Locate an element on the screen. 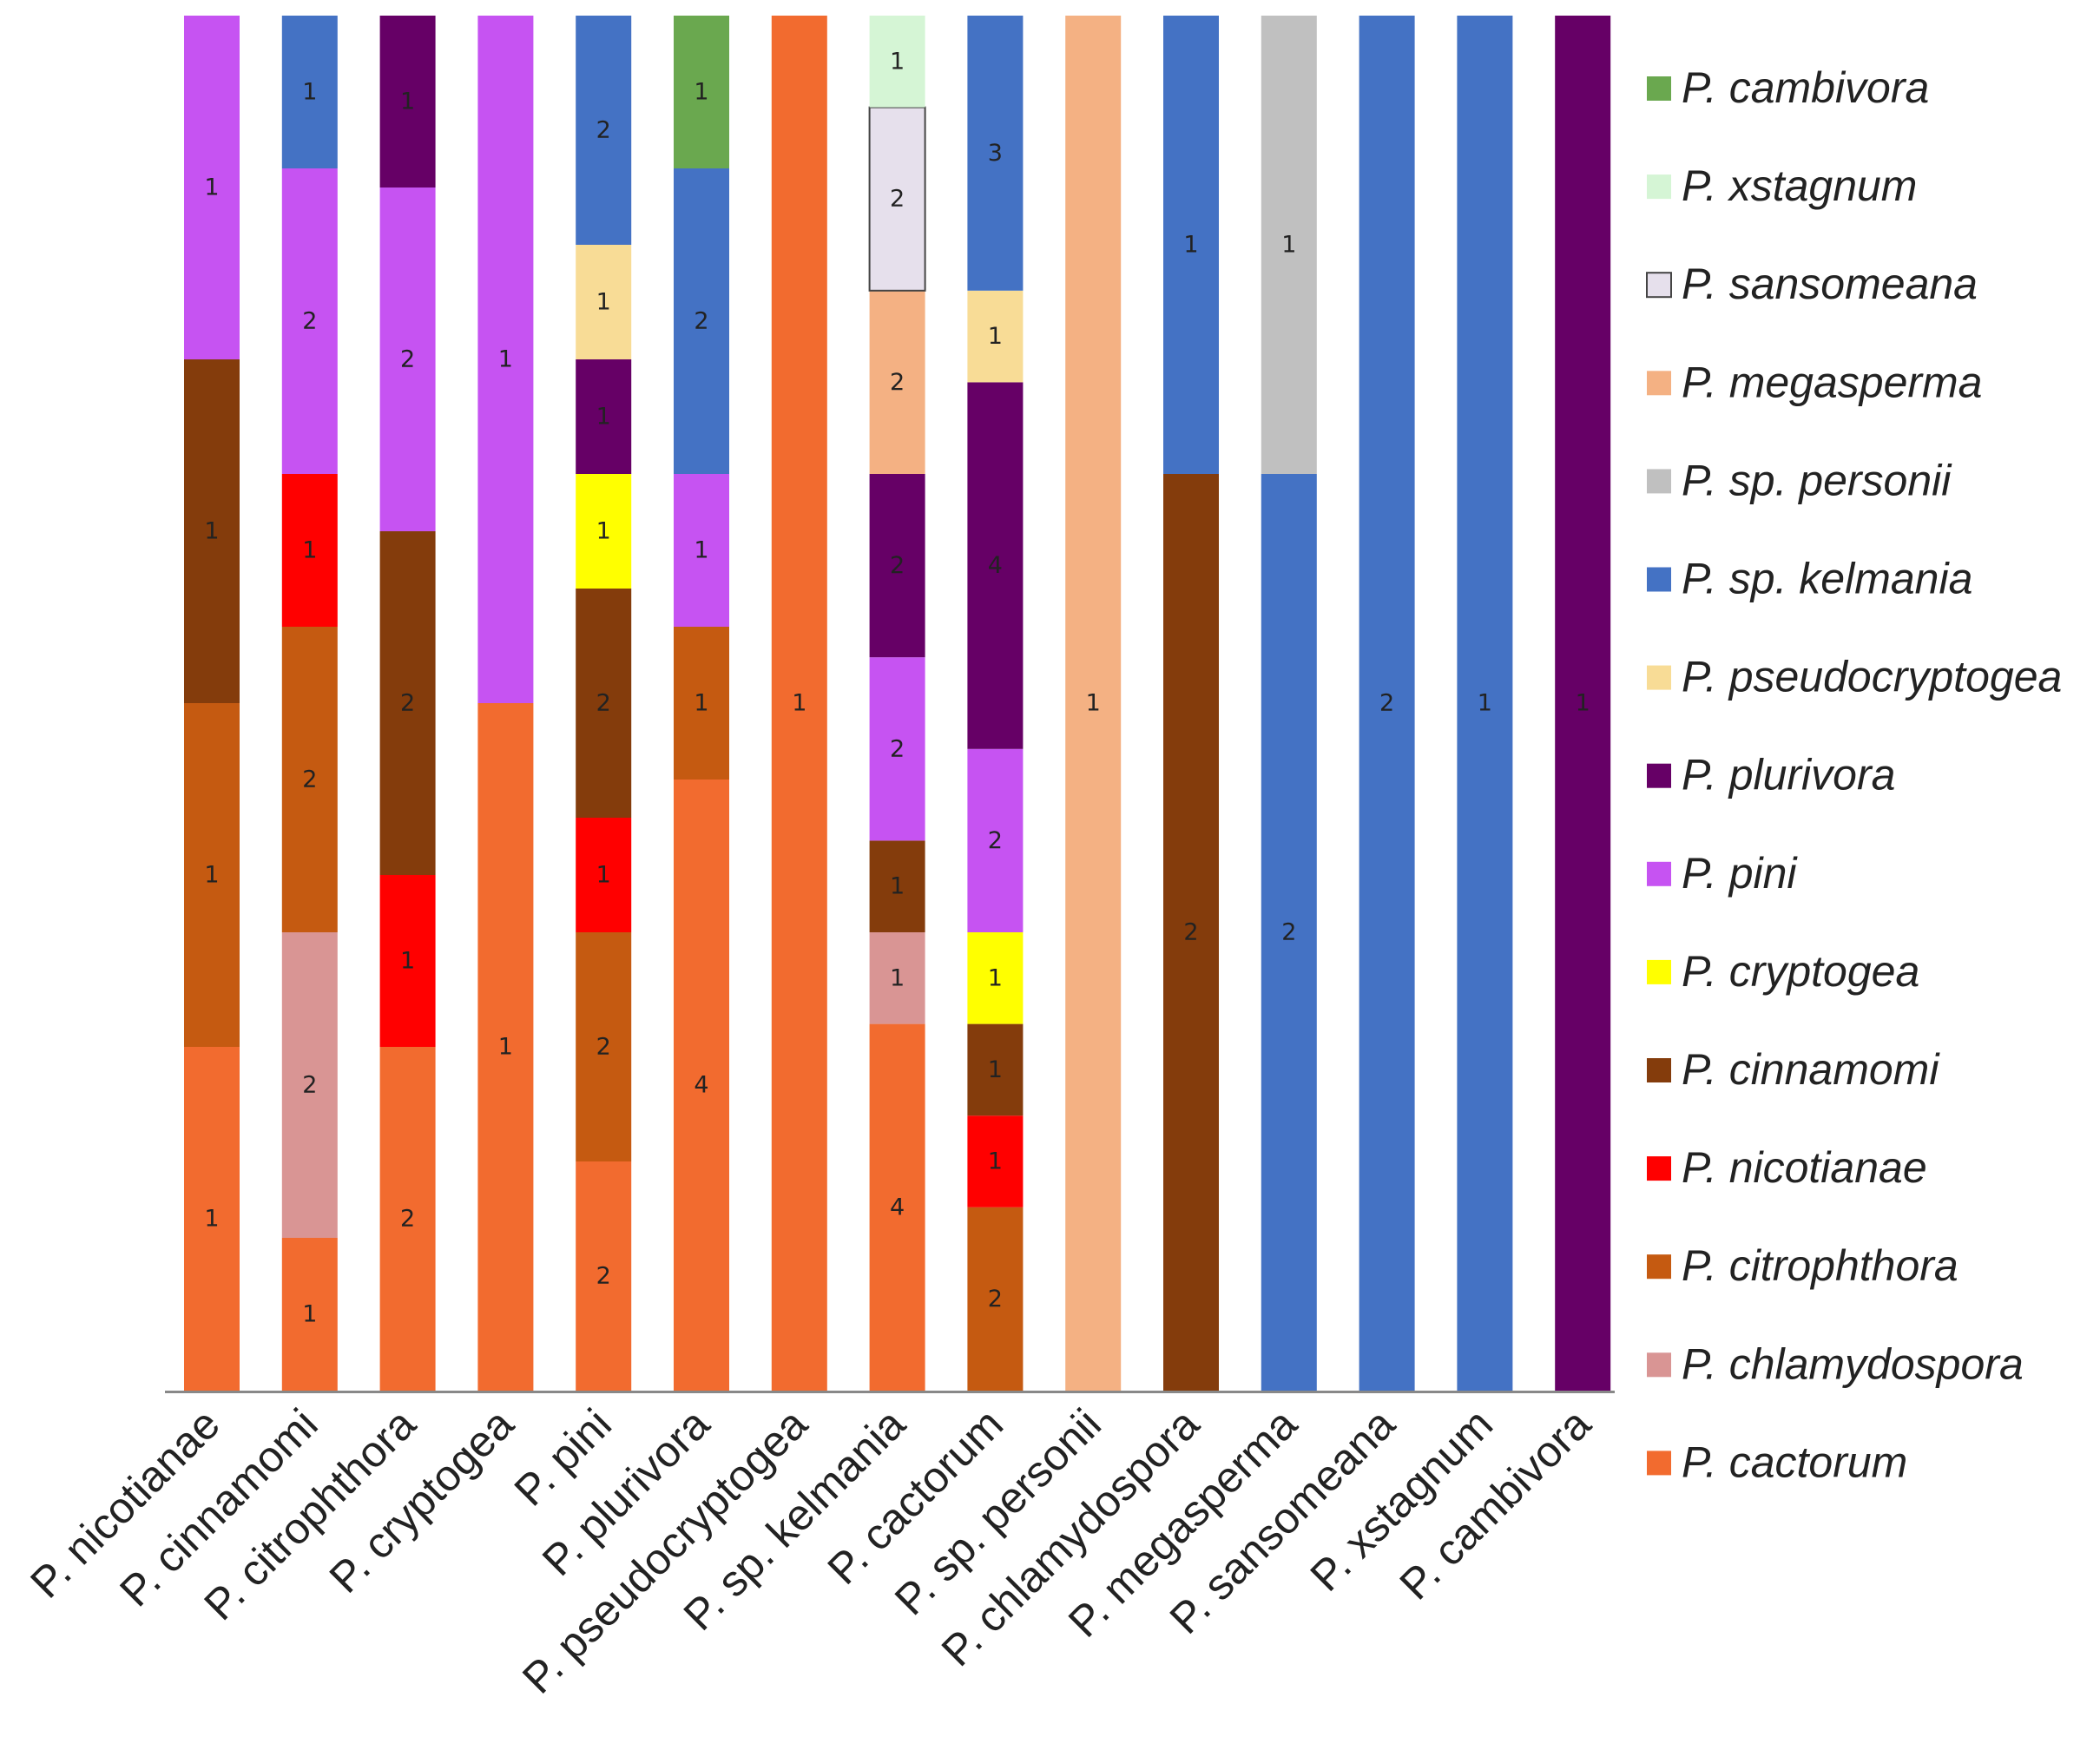 The image size is (2100, 1750). bar-segment-p-nicotianae-p-cinnamomi is located at coordinates (212, 531).